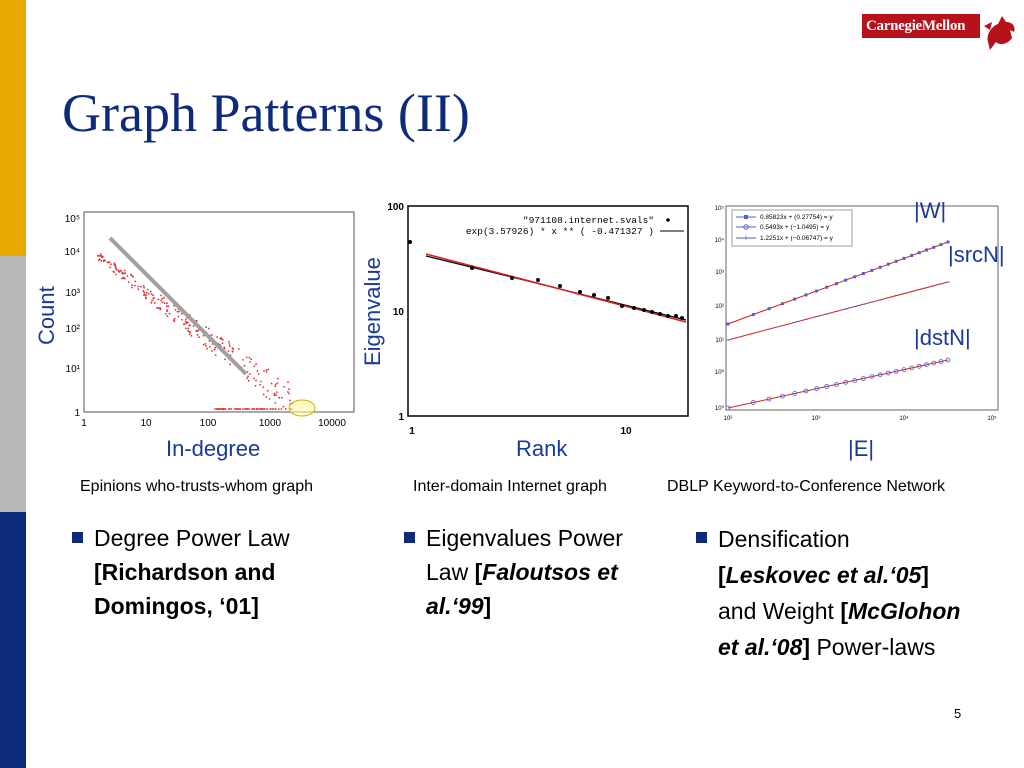  What do you see at coordinates (73, 329) in the screenshot?
I see `y-tick: 10²` at bounding box center [73, 329].